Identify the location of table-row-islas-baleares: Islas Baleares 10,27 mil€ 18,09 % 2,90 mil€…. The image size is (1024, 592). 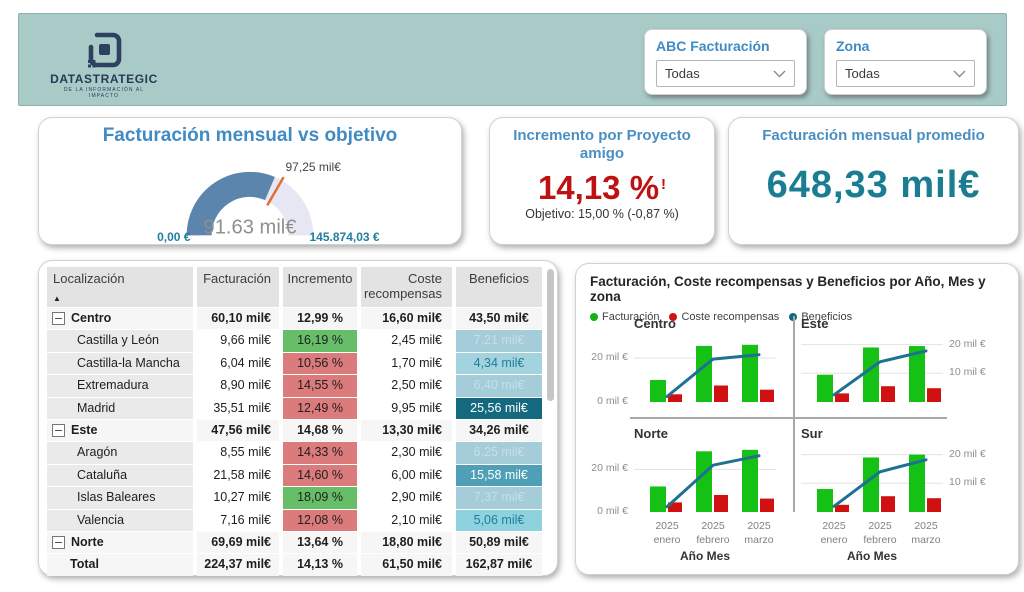
(295, 498).